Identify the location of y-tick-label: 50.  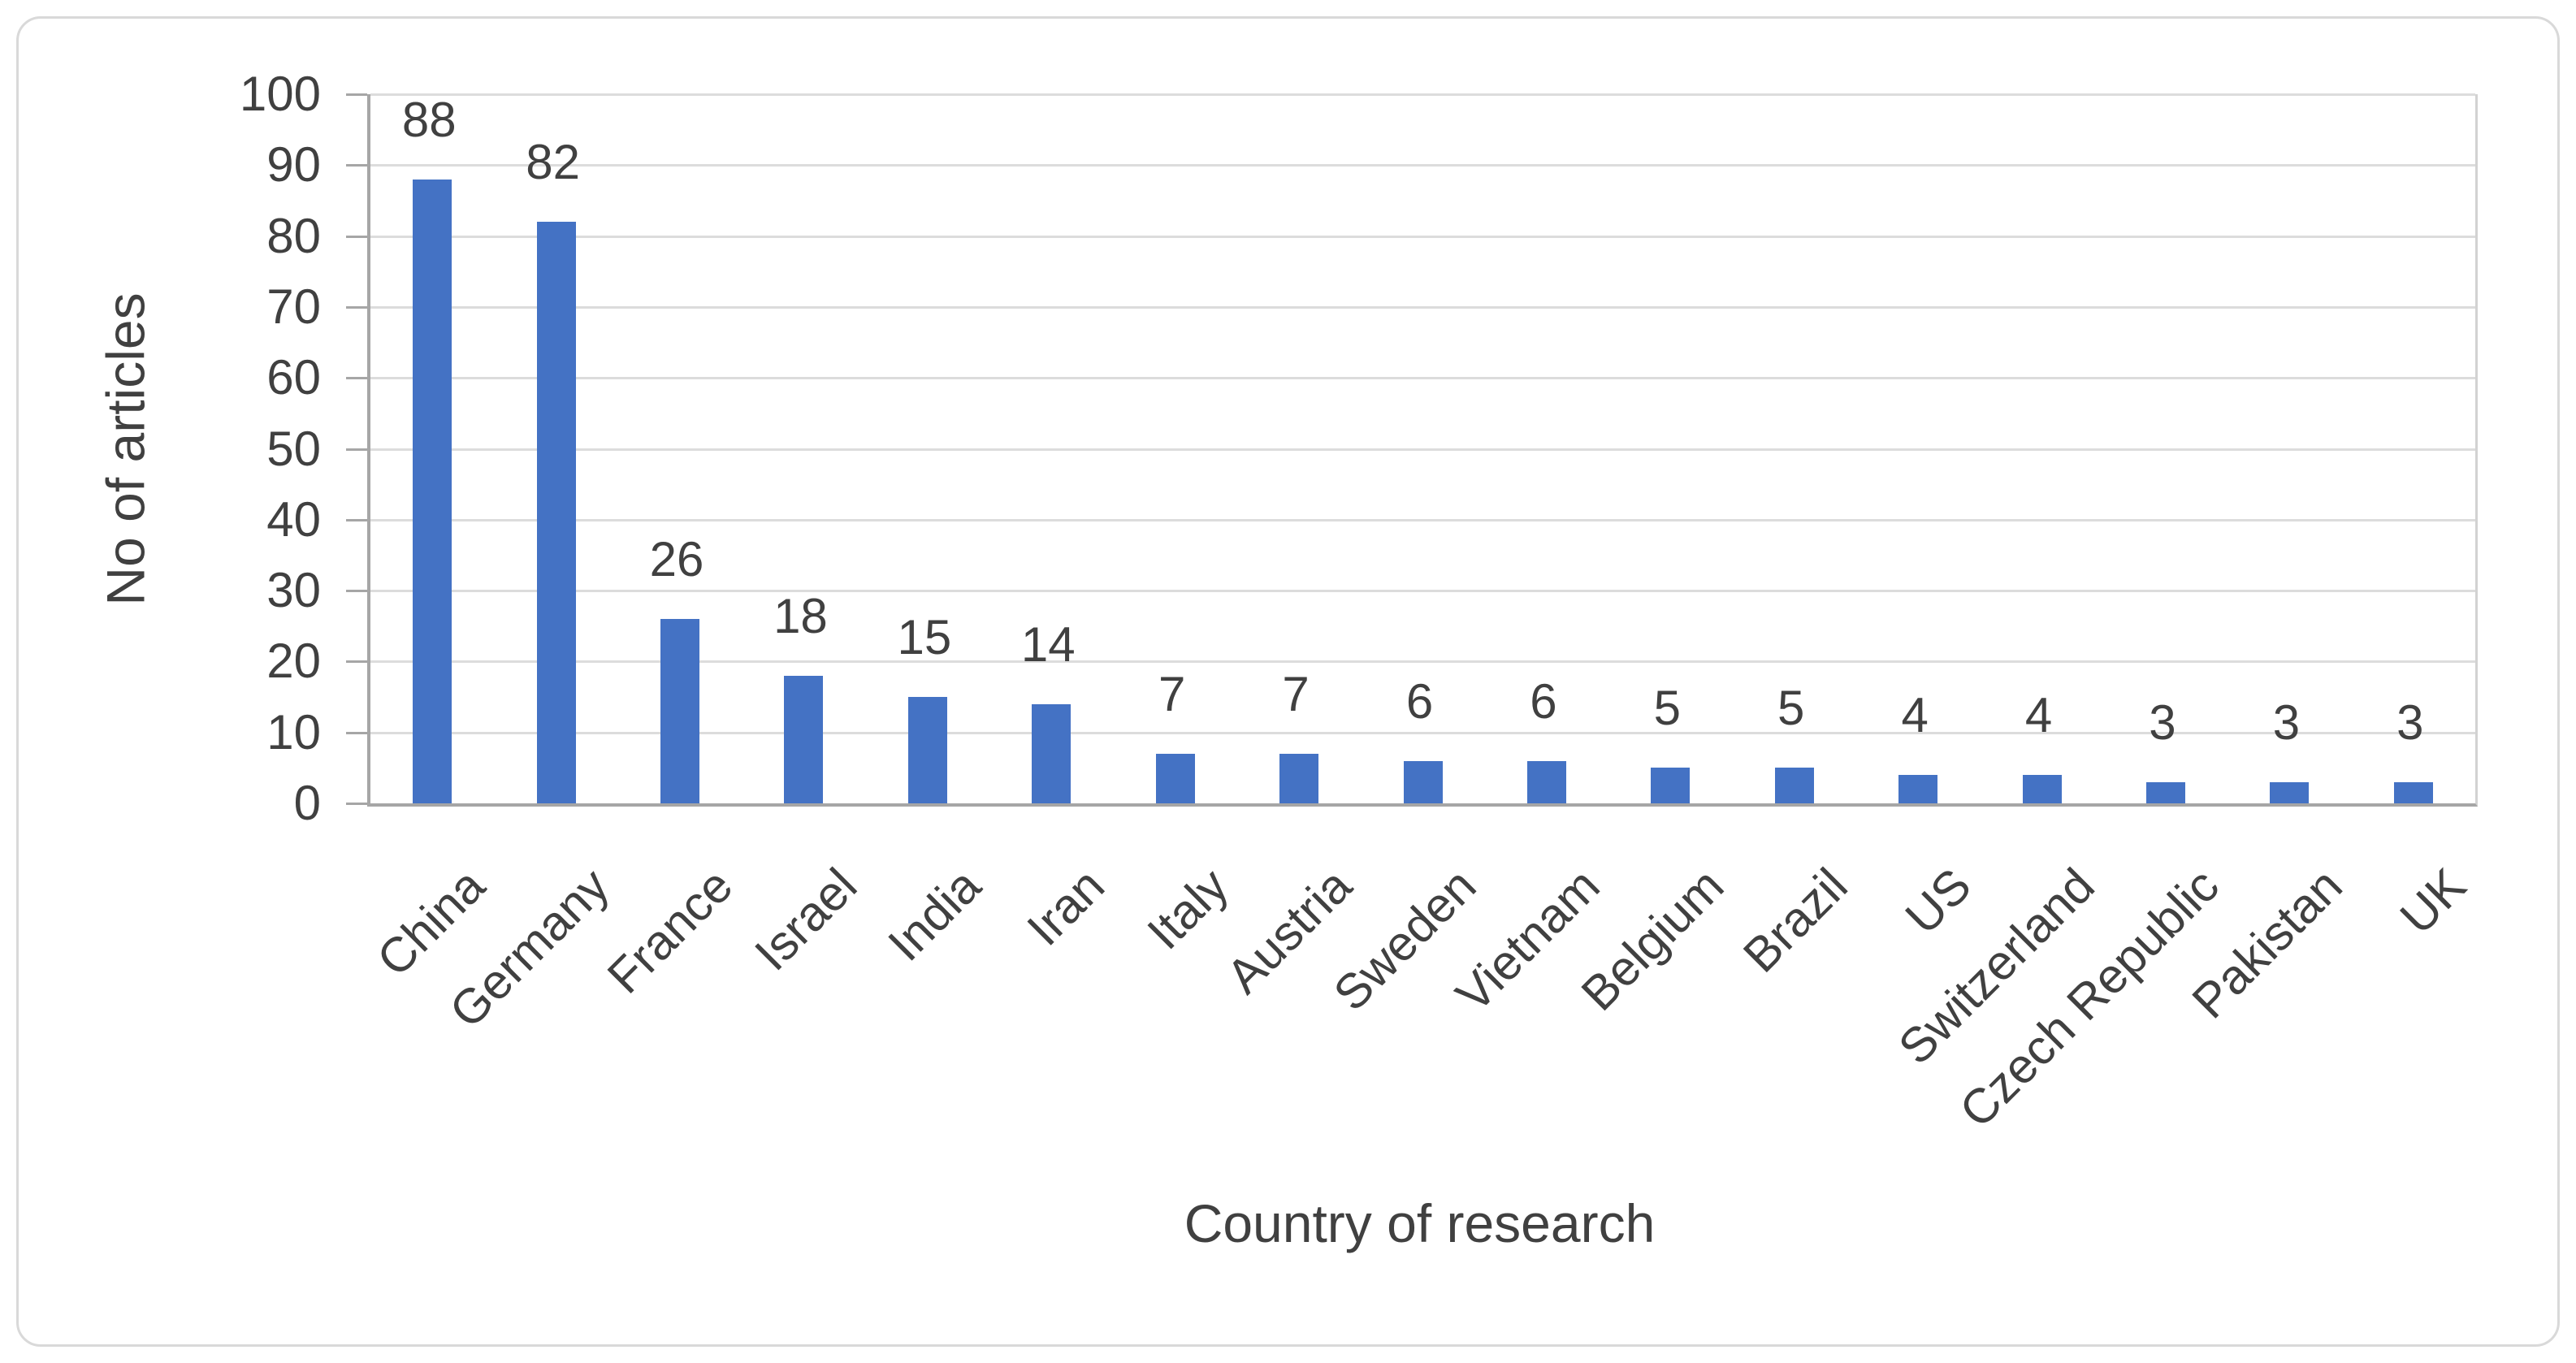
(293, 448).